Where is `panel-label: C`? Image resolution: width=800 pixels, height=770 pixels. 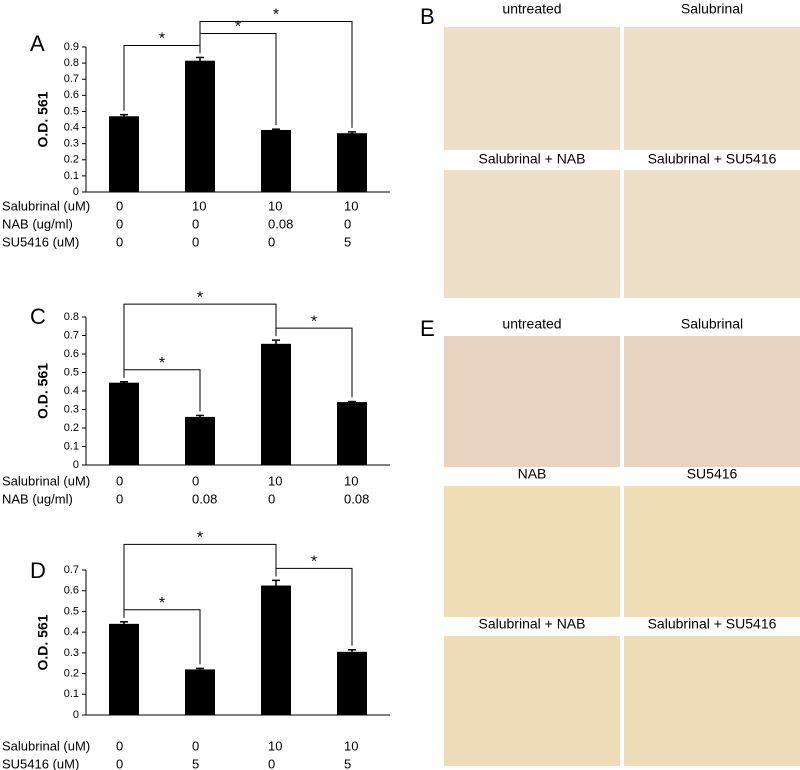
panel-label: C is located at coordinates (38, 316).